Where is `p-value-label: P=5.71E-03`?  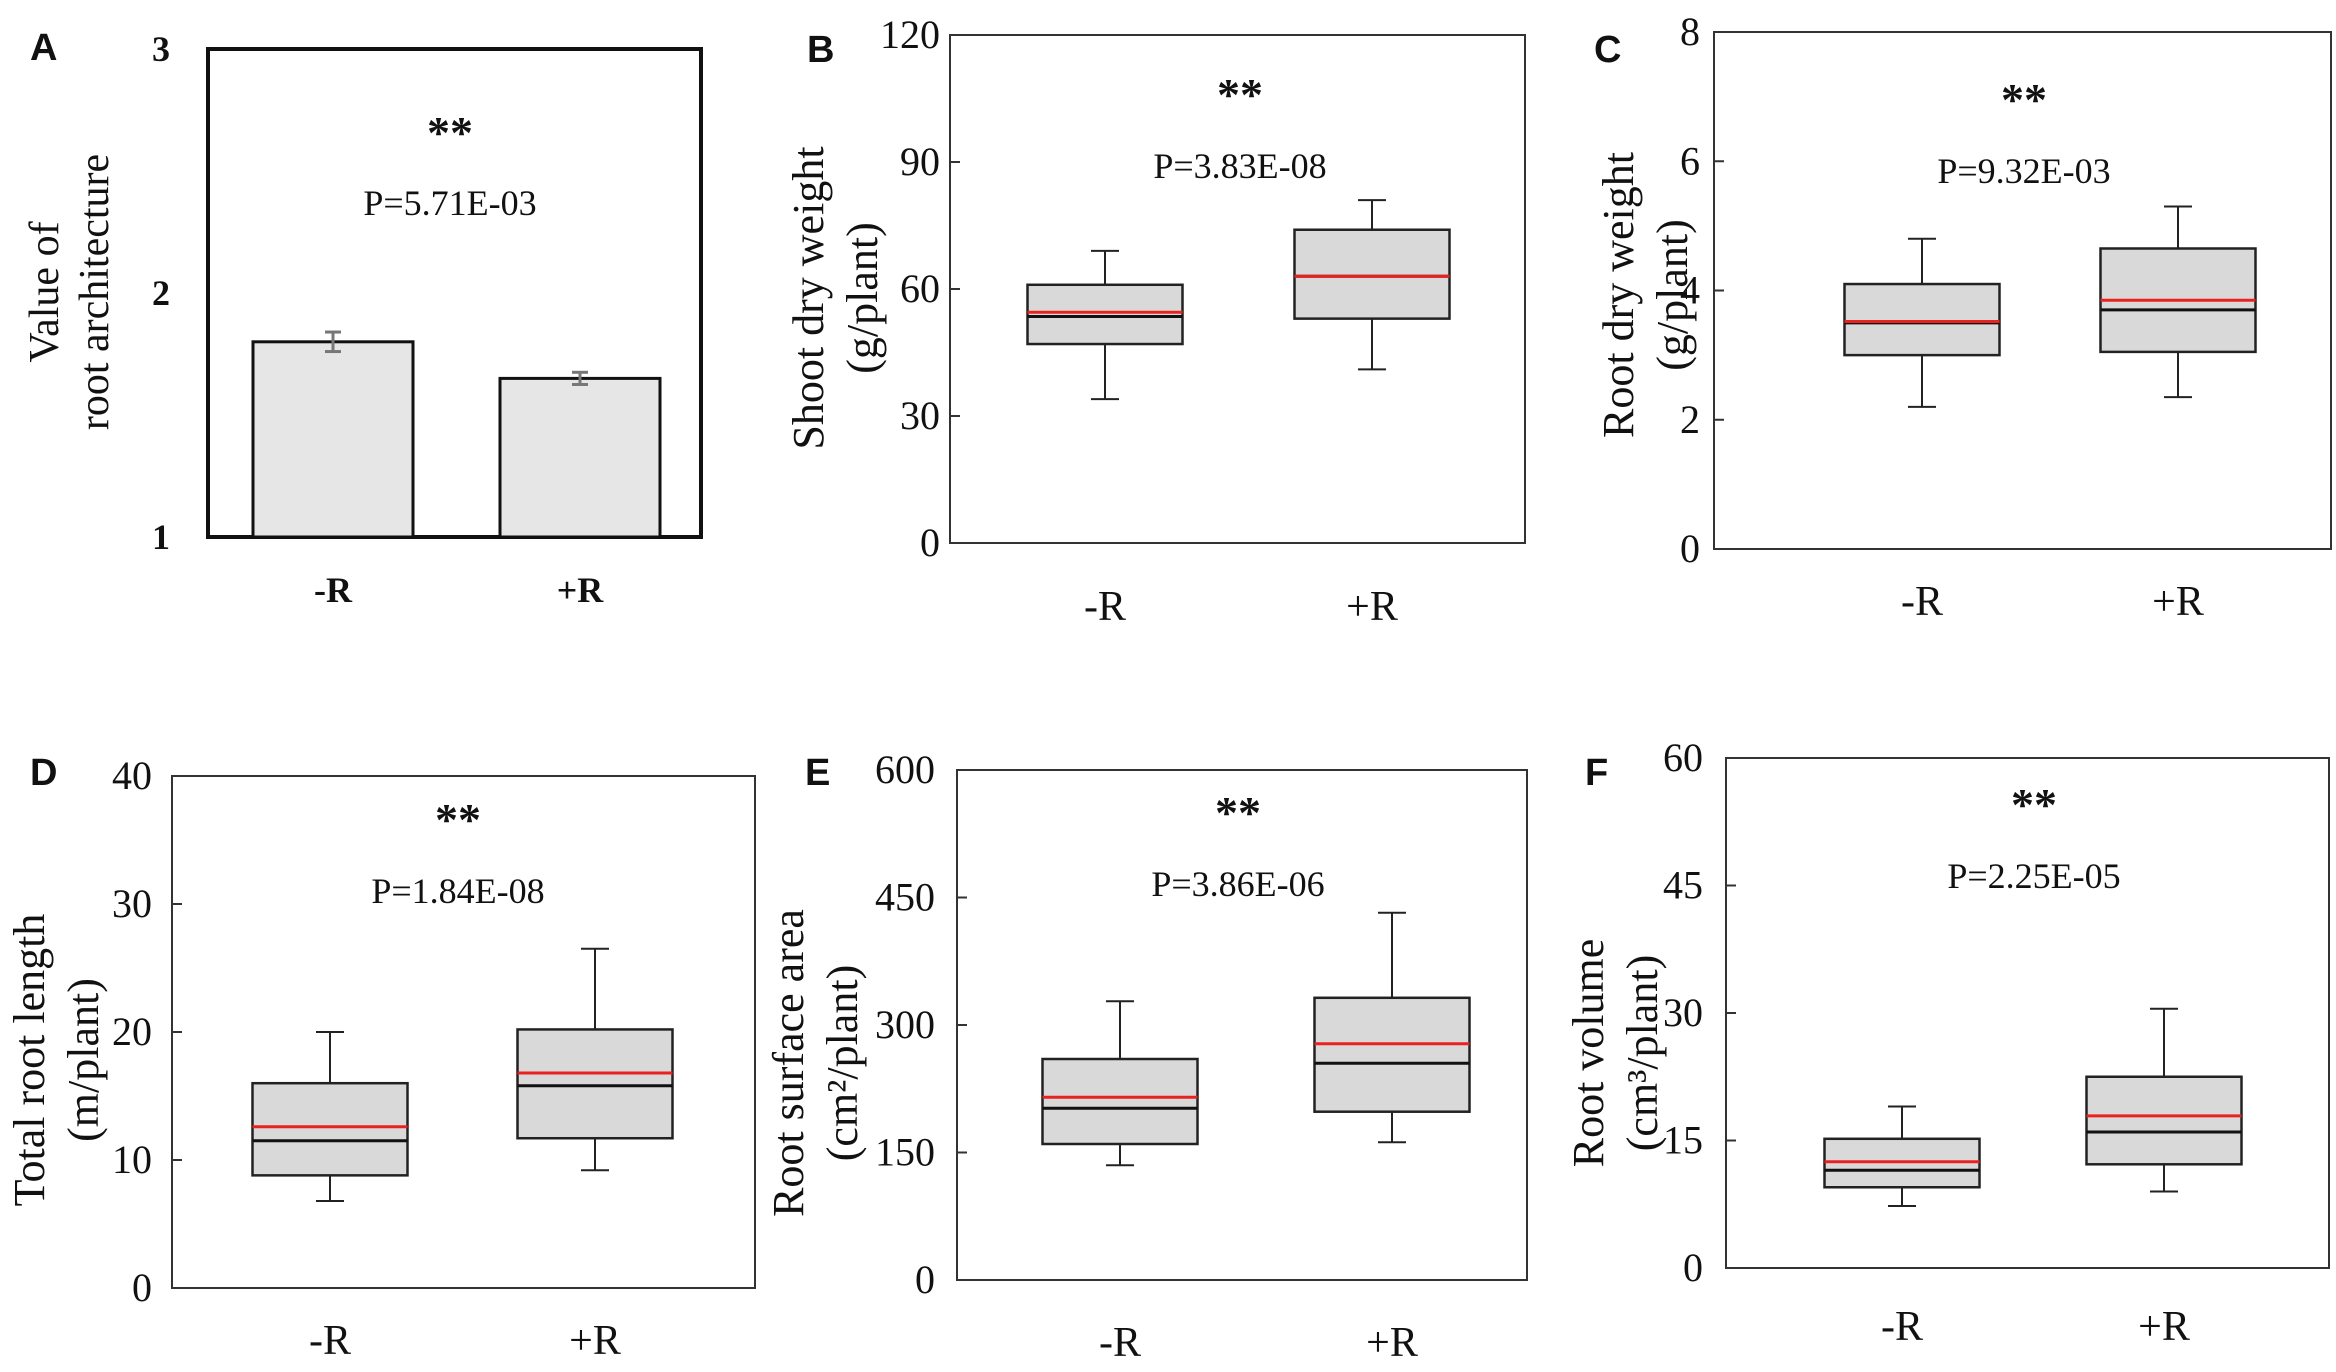
p-value-label: P=5.71E-03 is located at coordinates (449, 203).